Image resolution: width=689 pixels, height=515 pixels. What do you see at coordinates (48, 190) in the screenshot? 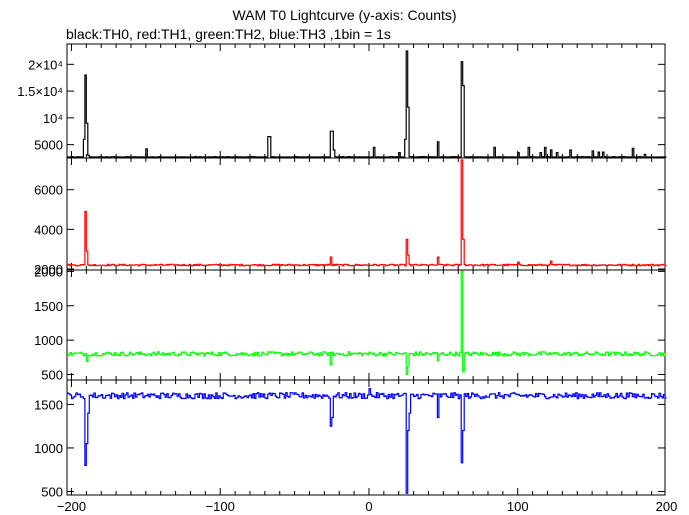
I see `y-tick-label: 6000` at bounding box center [48, 190].